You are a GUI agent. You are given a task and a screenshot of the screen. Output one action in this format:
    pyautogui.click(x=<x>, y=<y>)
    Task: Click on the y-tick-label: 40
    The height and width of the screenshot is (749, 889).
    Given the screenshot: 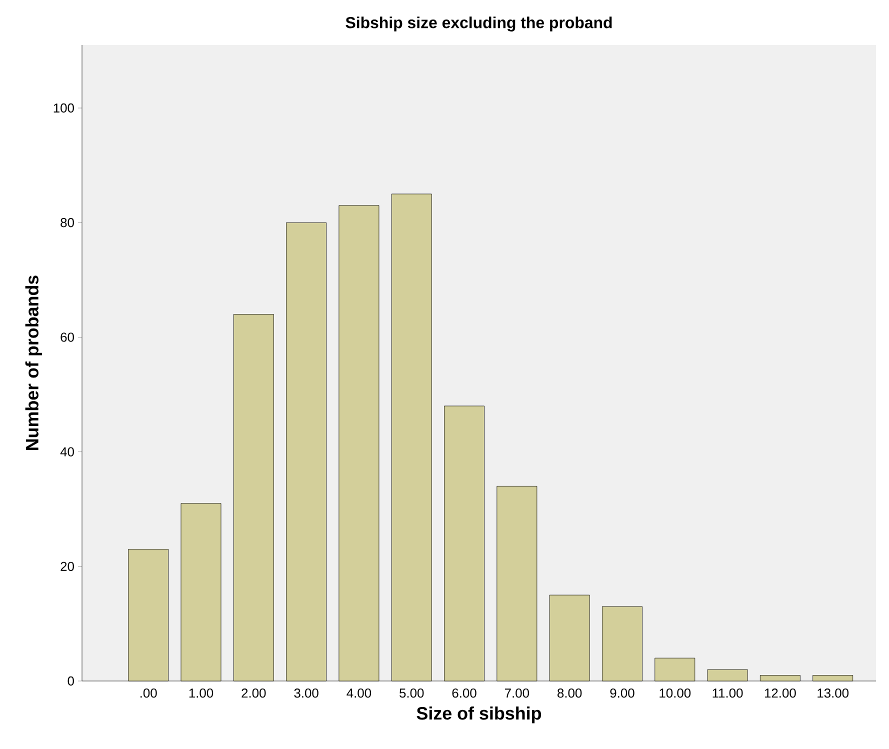 What is the action you would take?
    pyautogui.click(x=67, y=451)
    